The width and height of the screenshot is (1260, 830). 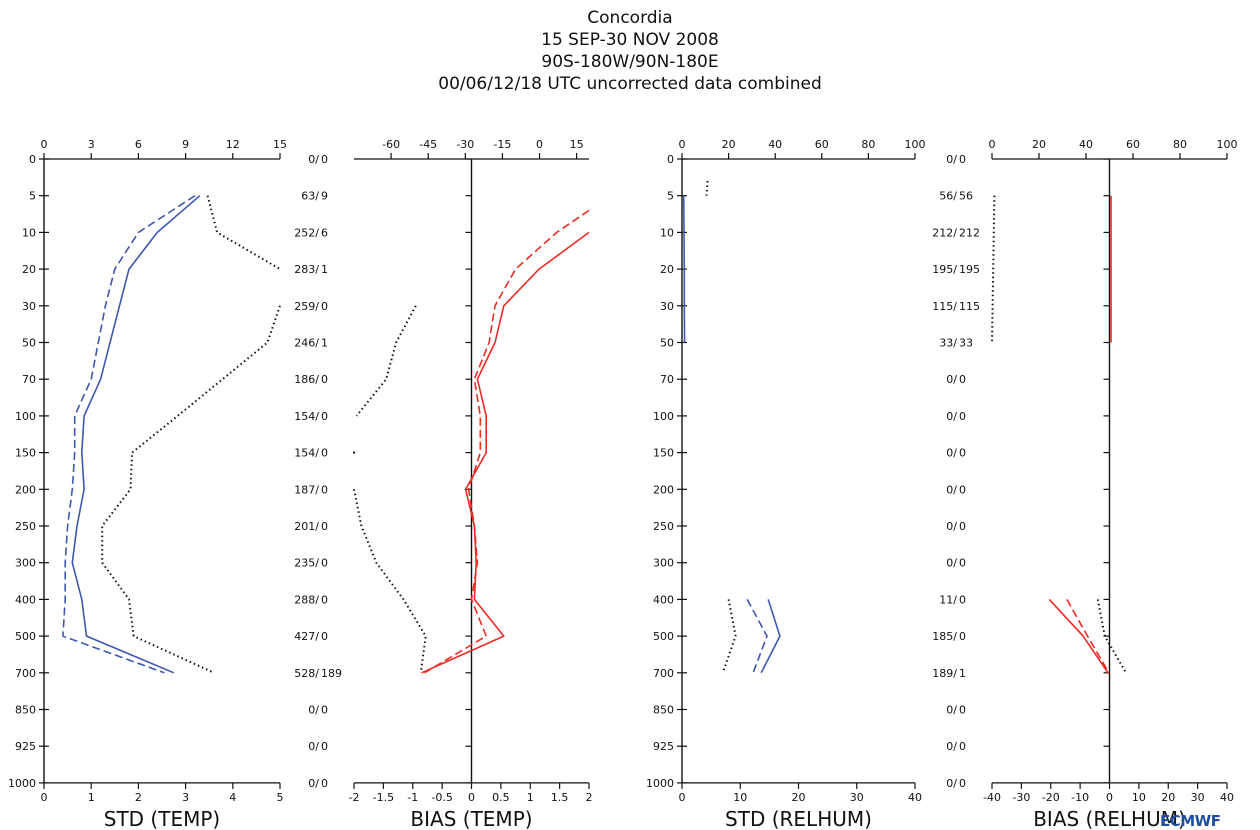 What do you see at coordinates (324, 196) in the screenshot?
I see `bias_temp-count-value: 9` at bounding box center [324, 196].